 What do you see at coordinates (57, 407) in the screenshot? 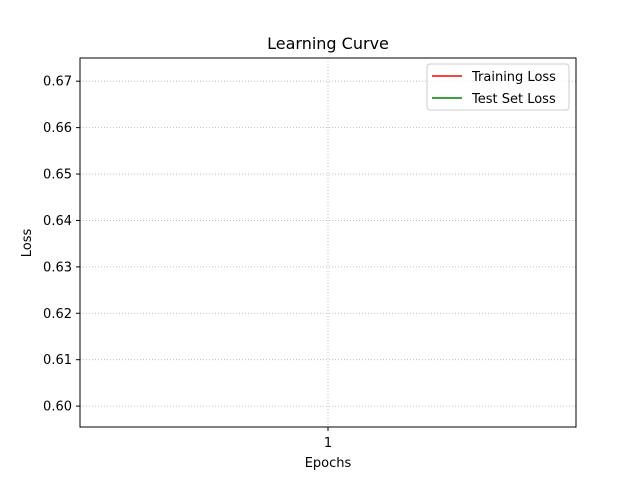
I see `y-tick-label: 0.60` at bounding box center [57, 407].